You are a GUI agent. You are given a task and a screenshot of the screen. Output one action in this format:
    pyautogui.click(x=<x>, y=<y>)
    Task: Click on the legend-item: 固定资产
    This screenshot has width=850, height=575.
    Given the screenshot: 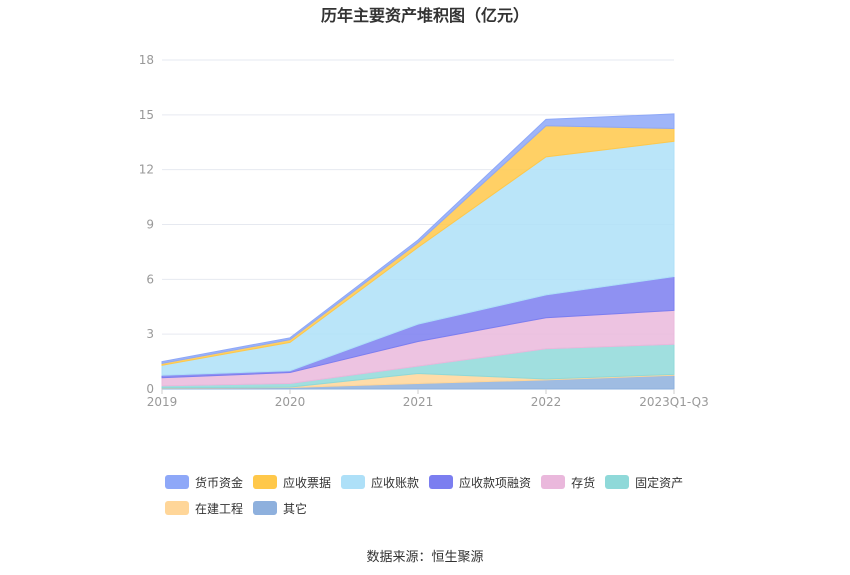 What is the action you would take?
    pyautogui.click(x=644, y=482)
    